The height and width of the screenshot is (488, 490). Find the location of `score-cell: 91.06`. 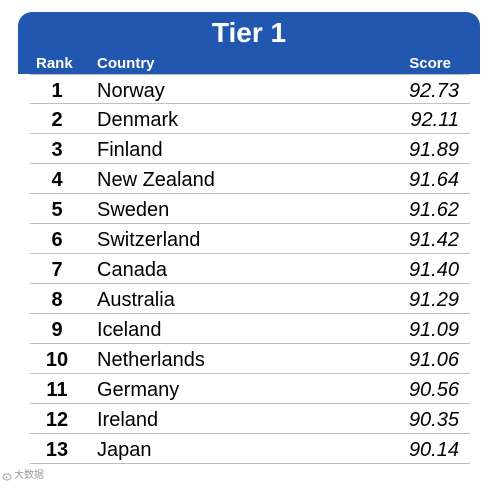

score-cell: 91.06 is located at coordinates (433, 360).